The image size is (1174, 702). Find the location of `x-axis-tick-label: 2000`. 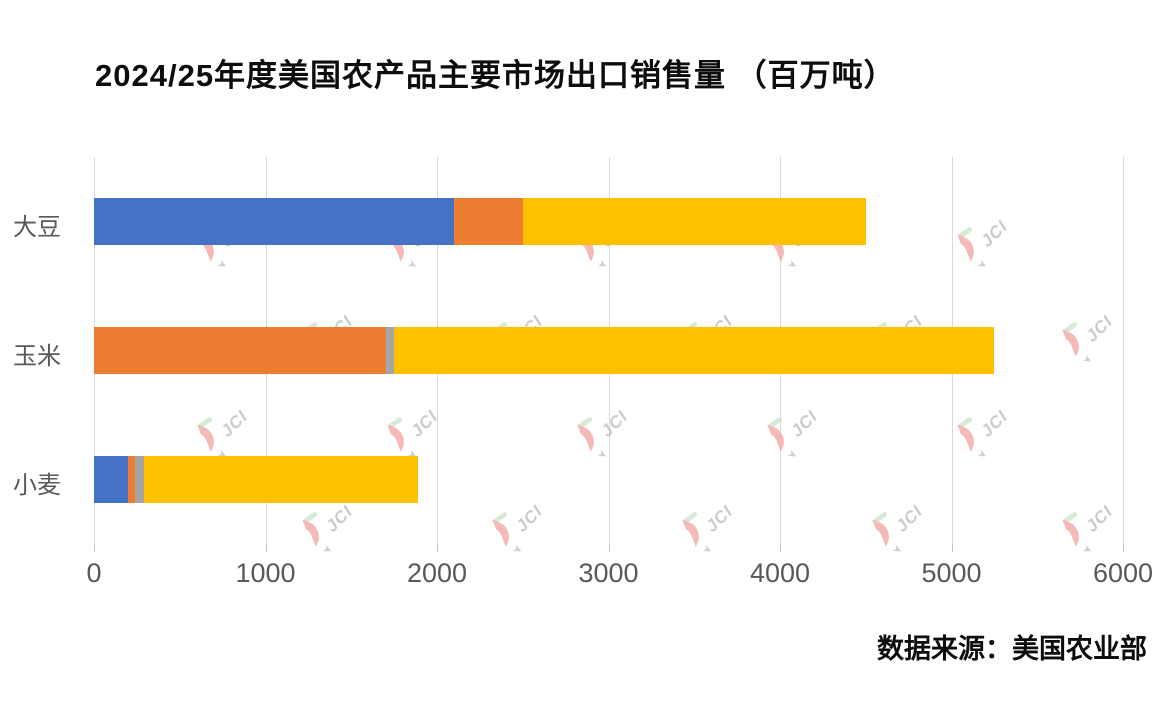

x-axis-tick-label: 2000 is located at coordinates (437, 573).